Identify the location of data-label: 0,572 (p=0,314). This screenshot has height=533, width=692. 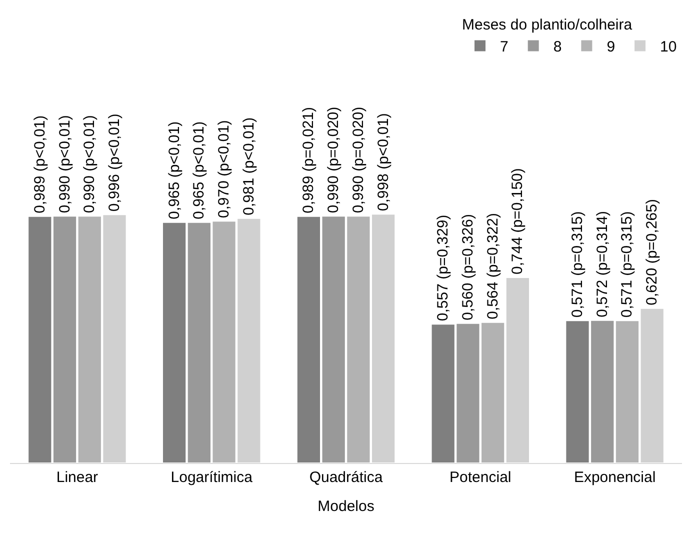
(602, 264).